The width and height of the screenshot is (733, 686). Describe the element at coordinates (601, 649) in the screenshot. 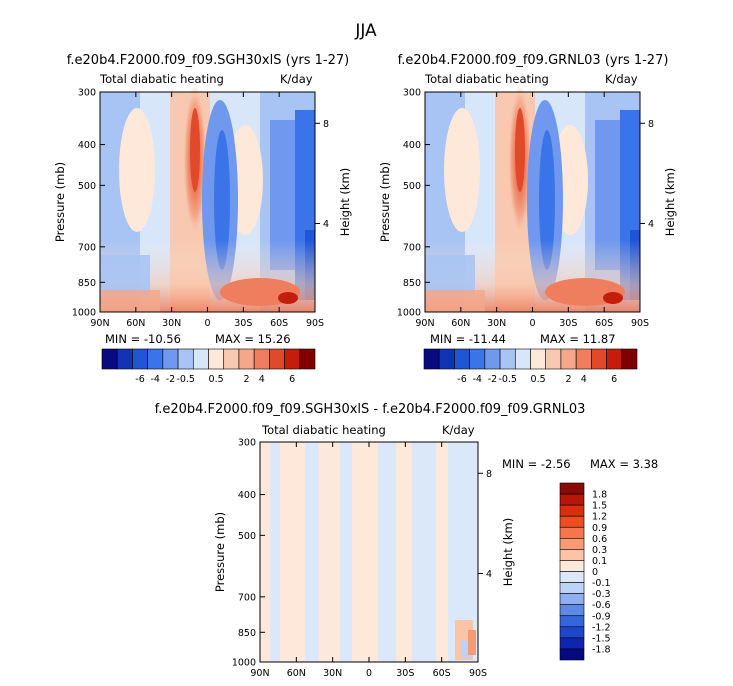

I see `colorbar-label: -1.8` at that location.